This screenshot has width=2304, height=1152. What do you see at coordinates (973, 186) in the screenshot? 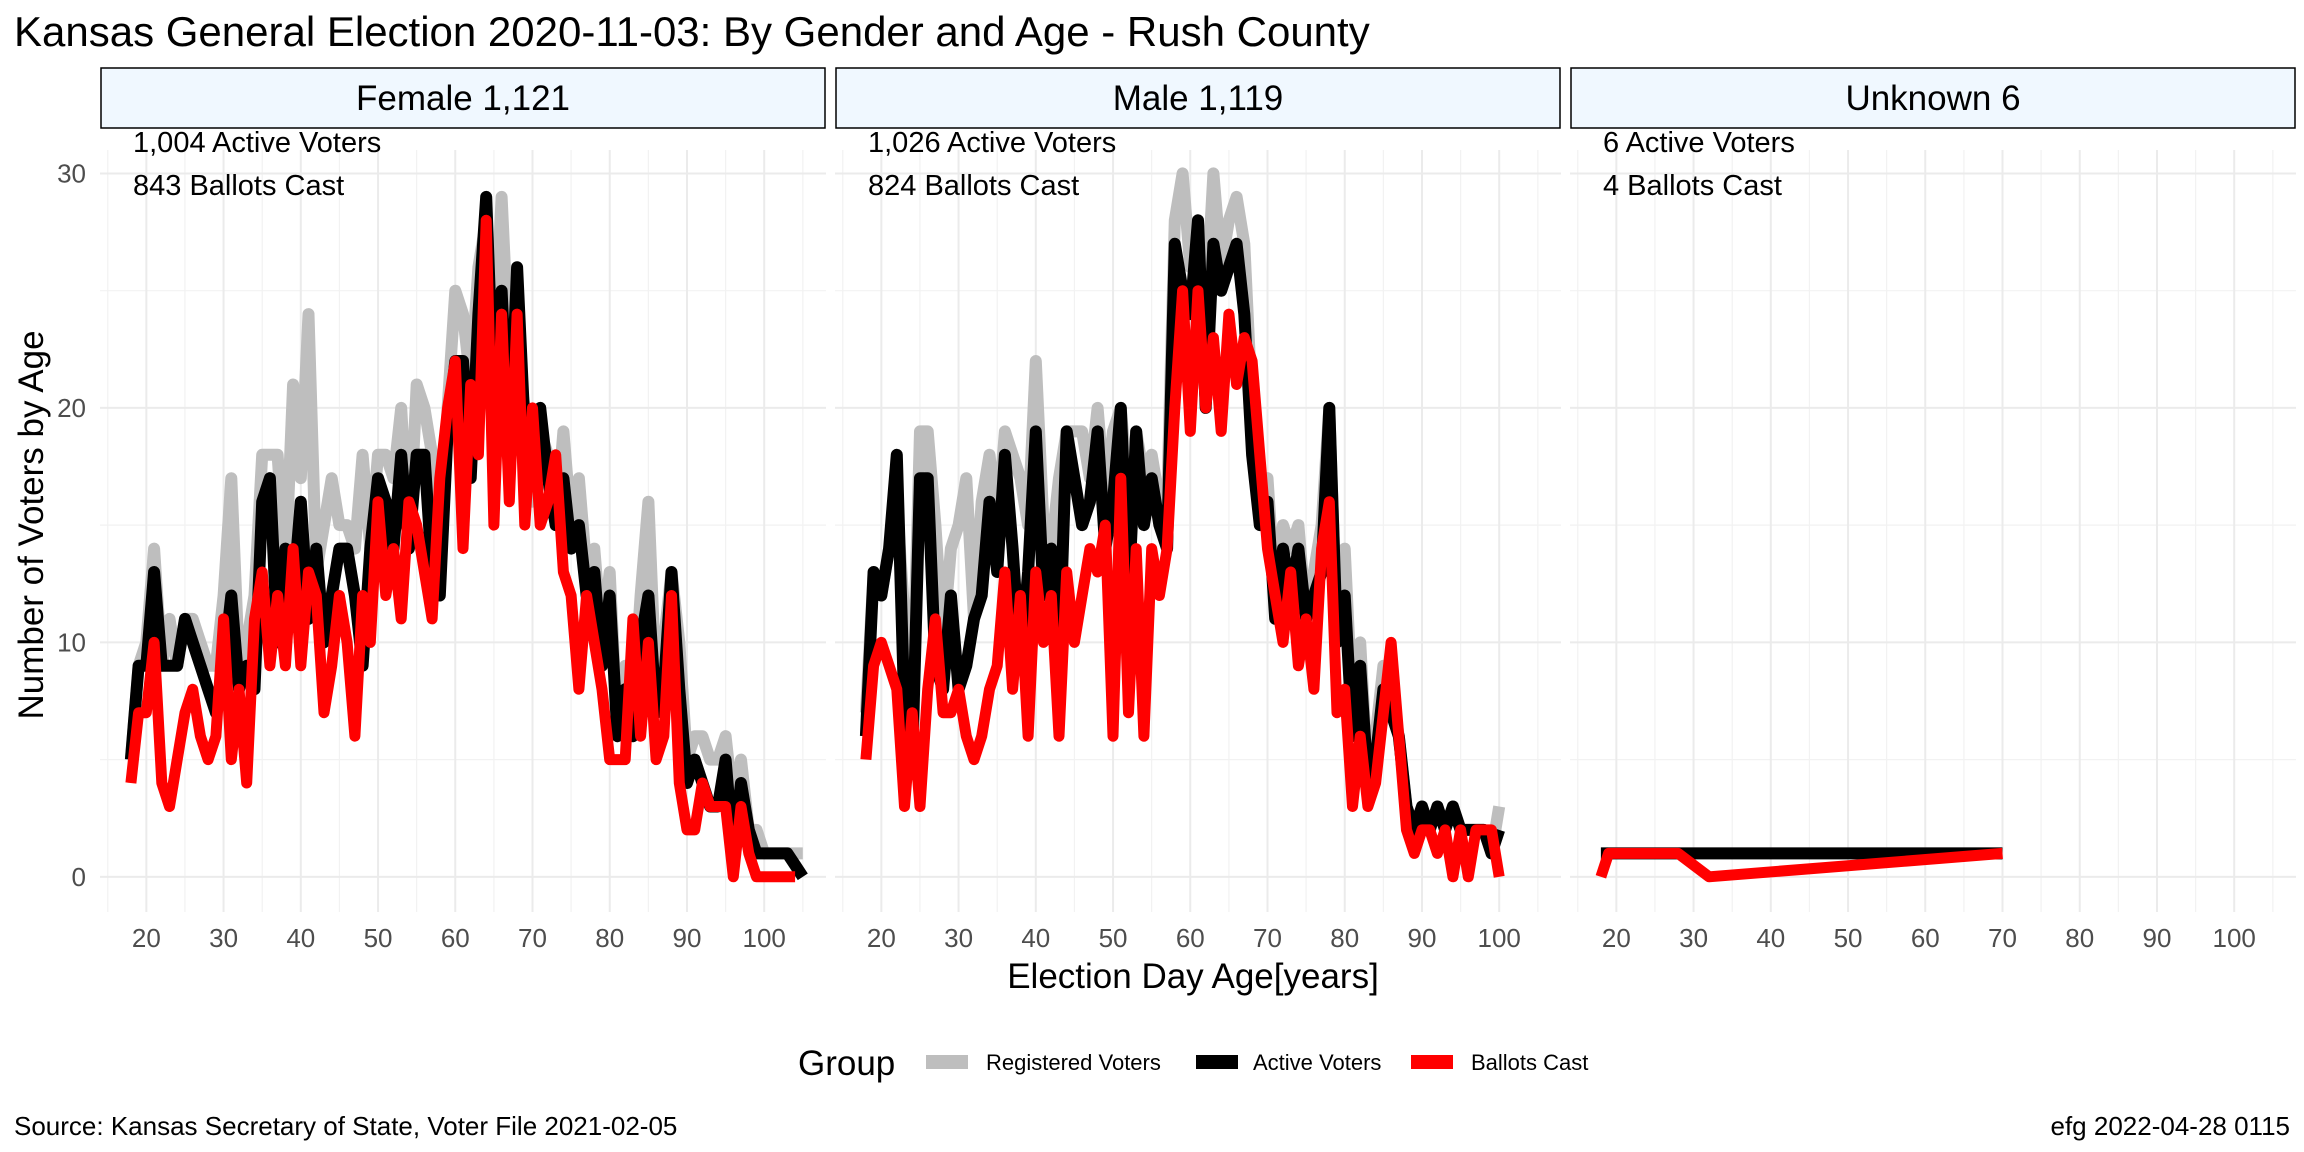
I see `panel-annotation: 824 Ballots Cast` at bounding box center [973, 186].